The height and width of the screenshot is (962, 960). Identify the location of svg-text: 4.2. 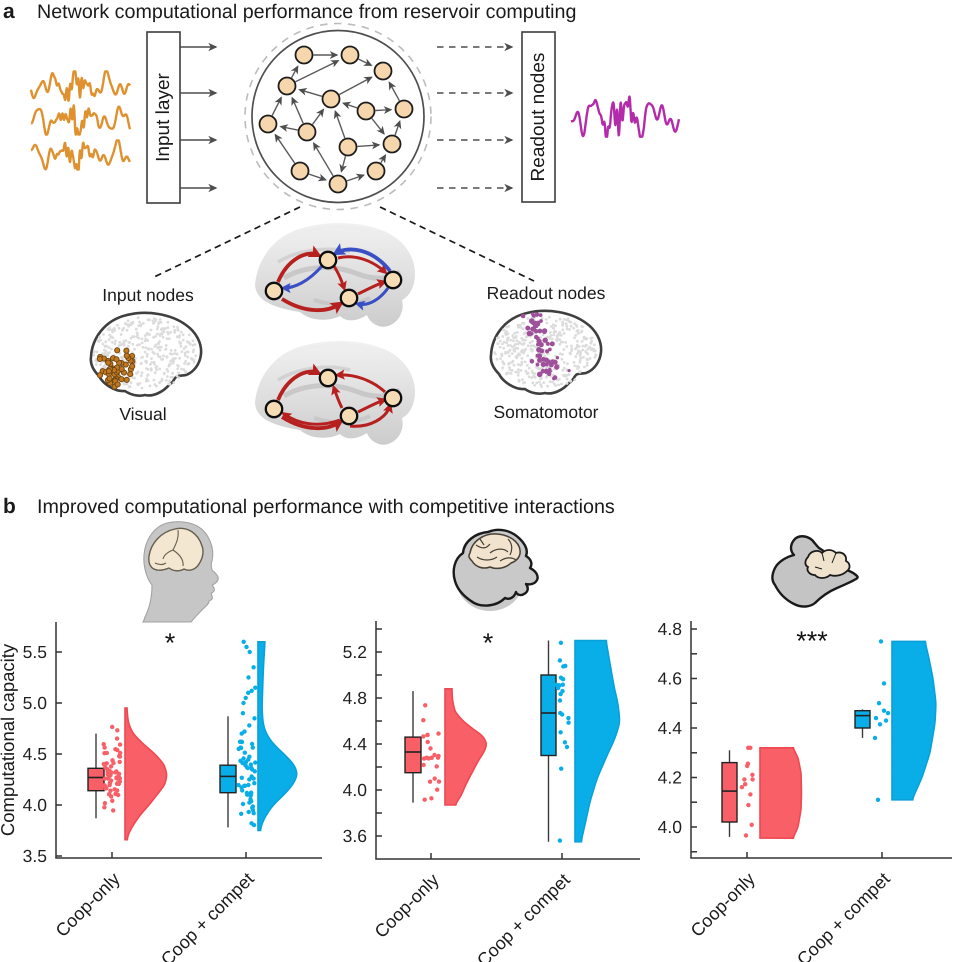
(670, 778).